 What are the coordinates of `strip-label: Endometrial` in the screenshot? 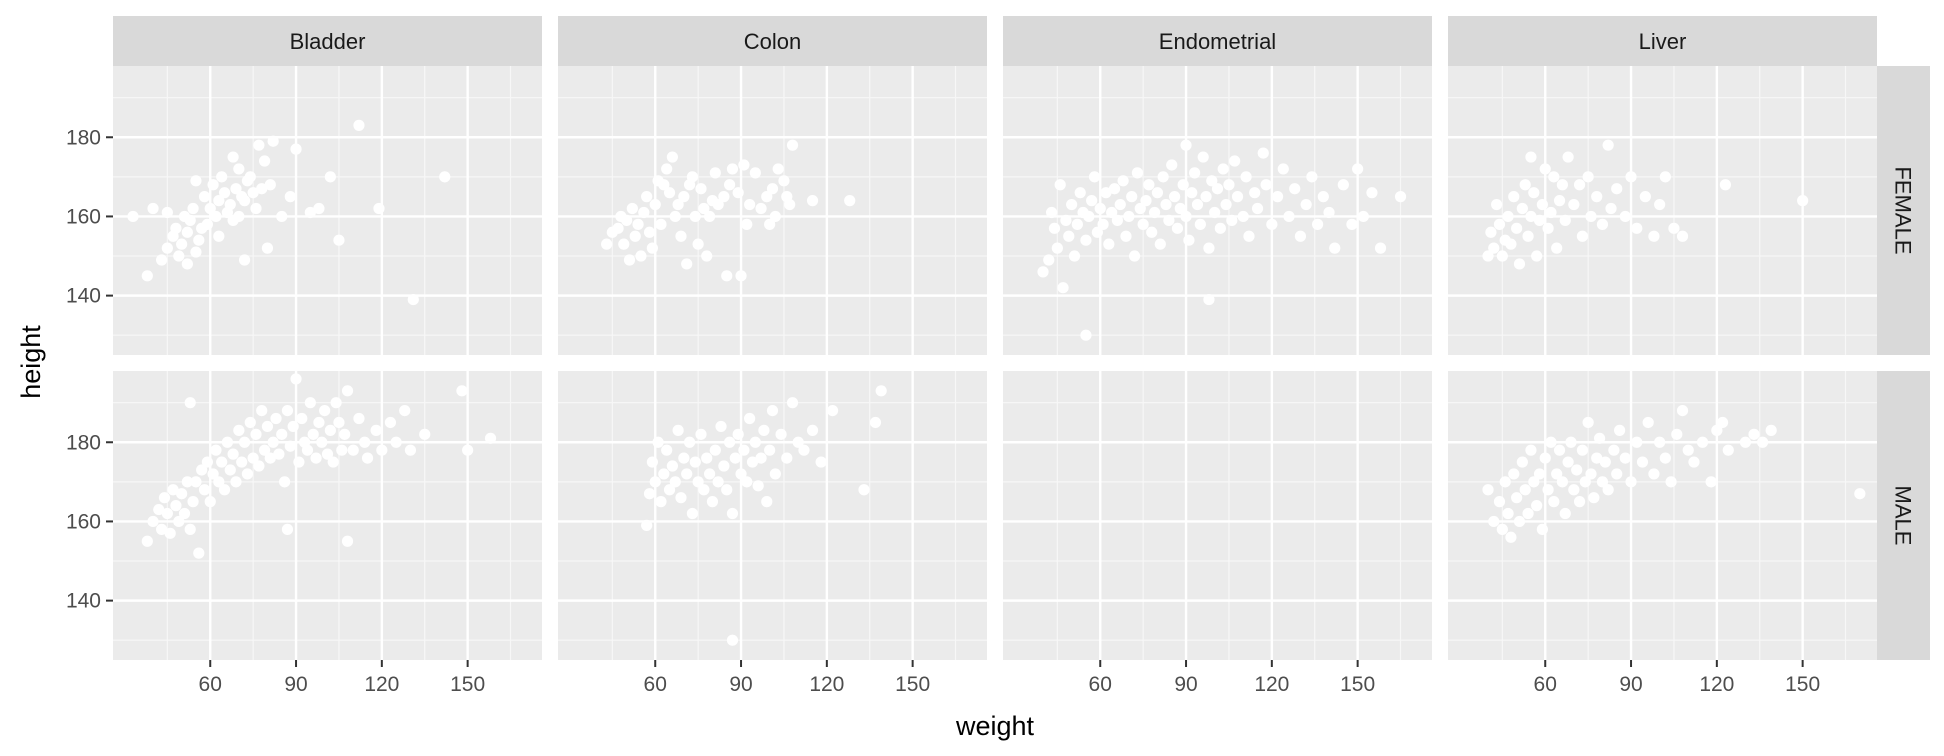 It's located at (1217, 41).